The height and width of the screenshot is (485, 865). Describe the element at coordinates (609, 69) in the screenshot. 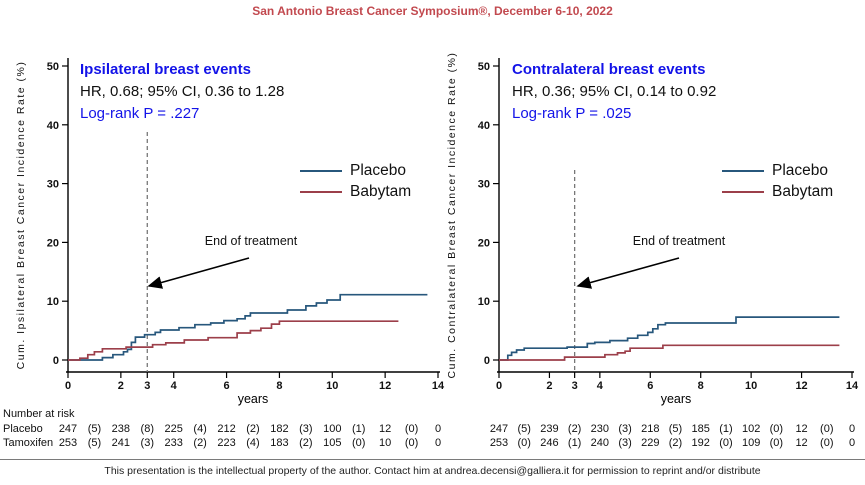

I see `panel-title: Contralateral breast events` at that location.